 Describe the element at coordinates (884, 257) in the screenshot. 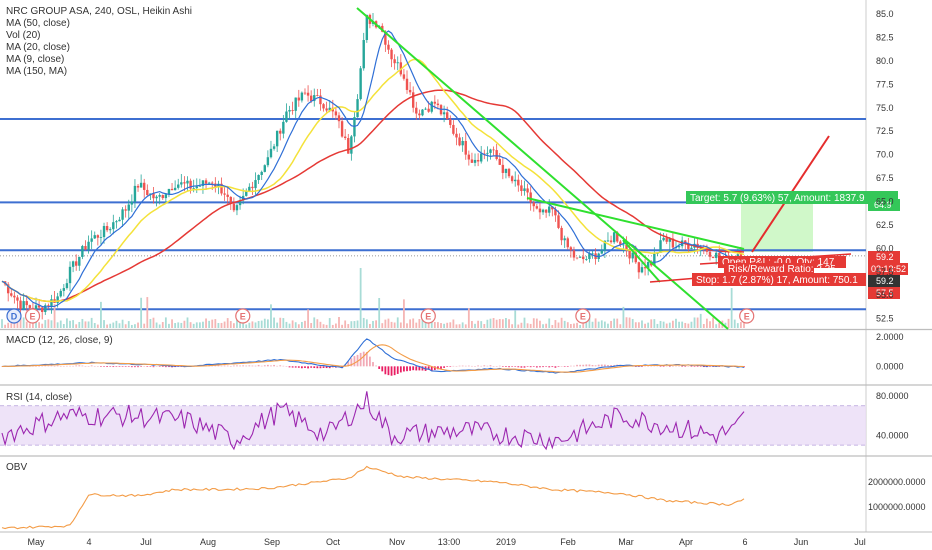

I see `price-tag-entry` at that location.